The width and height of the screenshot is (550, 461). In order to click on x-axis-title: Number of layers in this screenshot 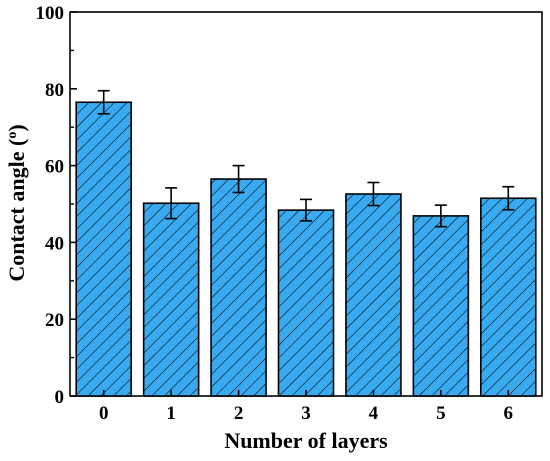, I will do `click(306, 440)`.